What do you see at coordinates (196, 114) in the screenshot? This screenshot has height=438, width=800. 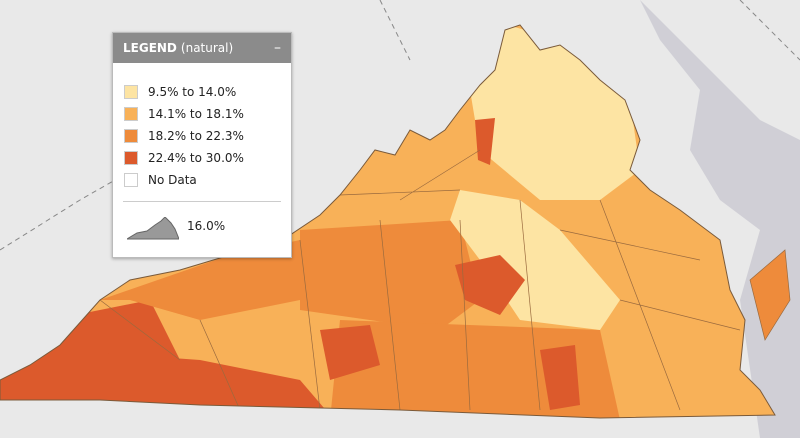 I see `legend-label: 14.1% to 18.1%` at bounding box center [196, 114].